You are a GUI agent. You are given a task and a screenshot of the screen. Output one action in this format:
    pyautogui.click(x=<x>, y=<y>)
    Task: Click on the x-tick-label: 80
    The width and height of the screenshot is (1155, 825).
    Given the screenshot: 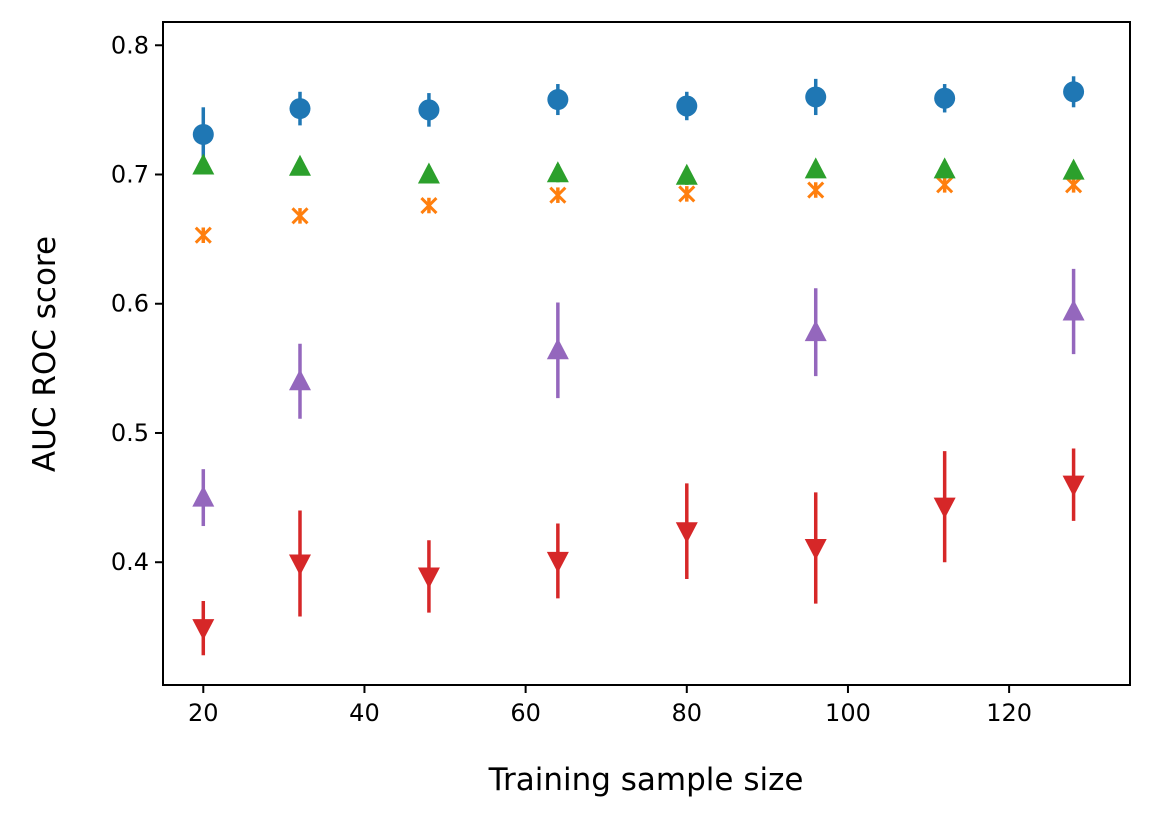 What is the action you would take?
    pyautogui.click(x=687, y=713)
    